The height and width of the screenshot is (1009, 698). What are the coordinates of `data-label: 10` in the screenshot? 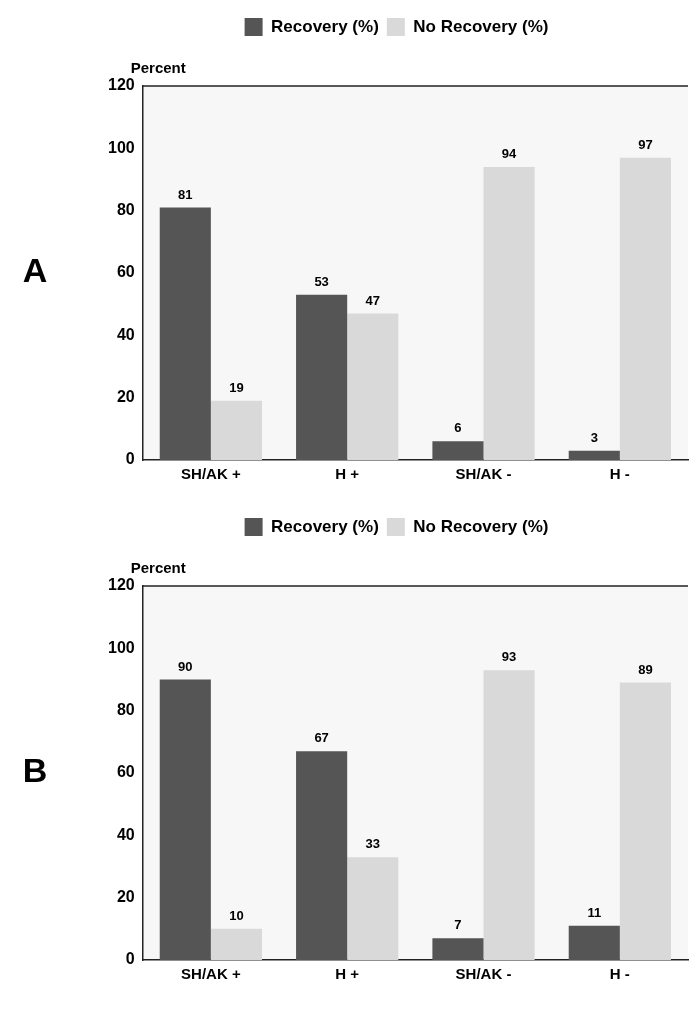 It's located at (236, 915).